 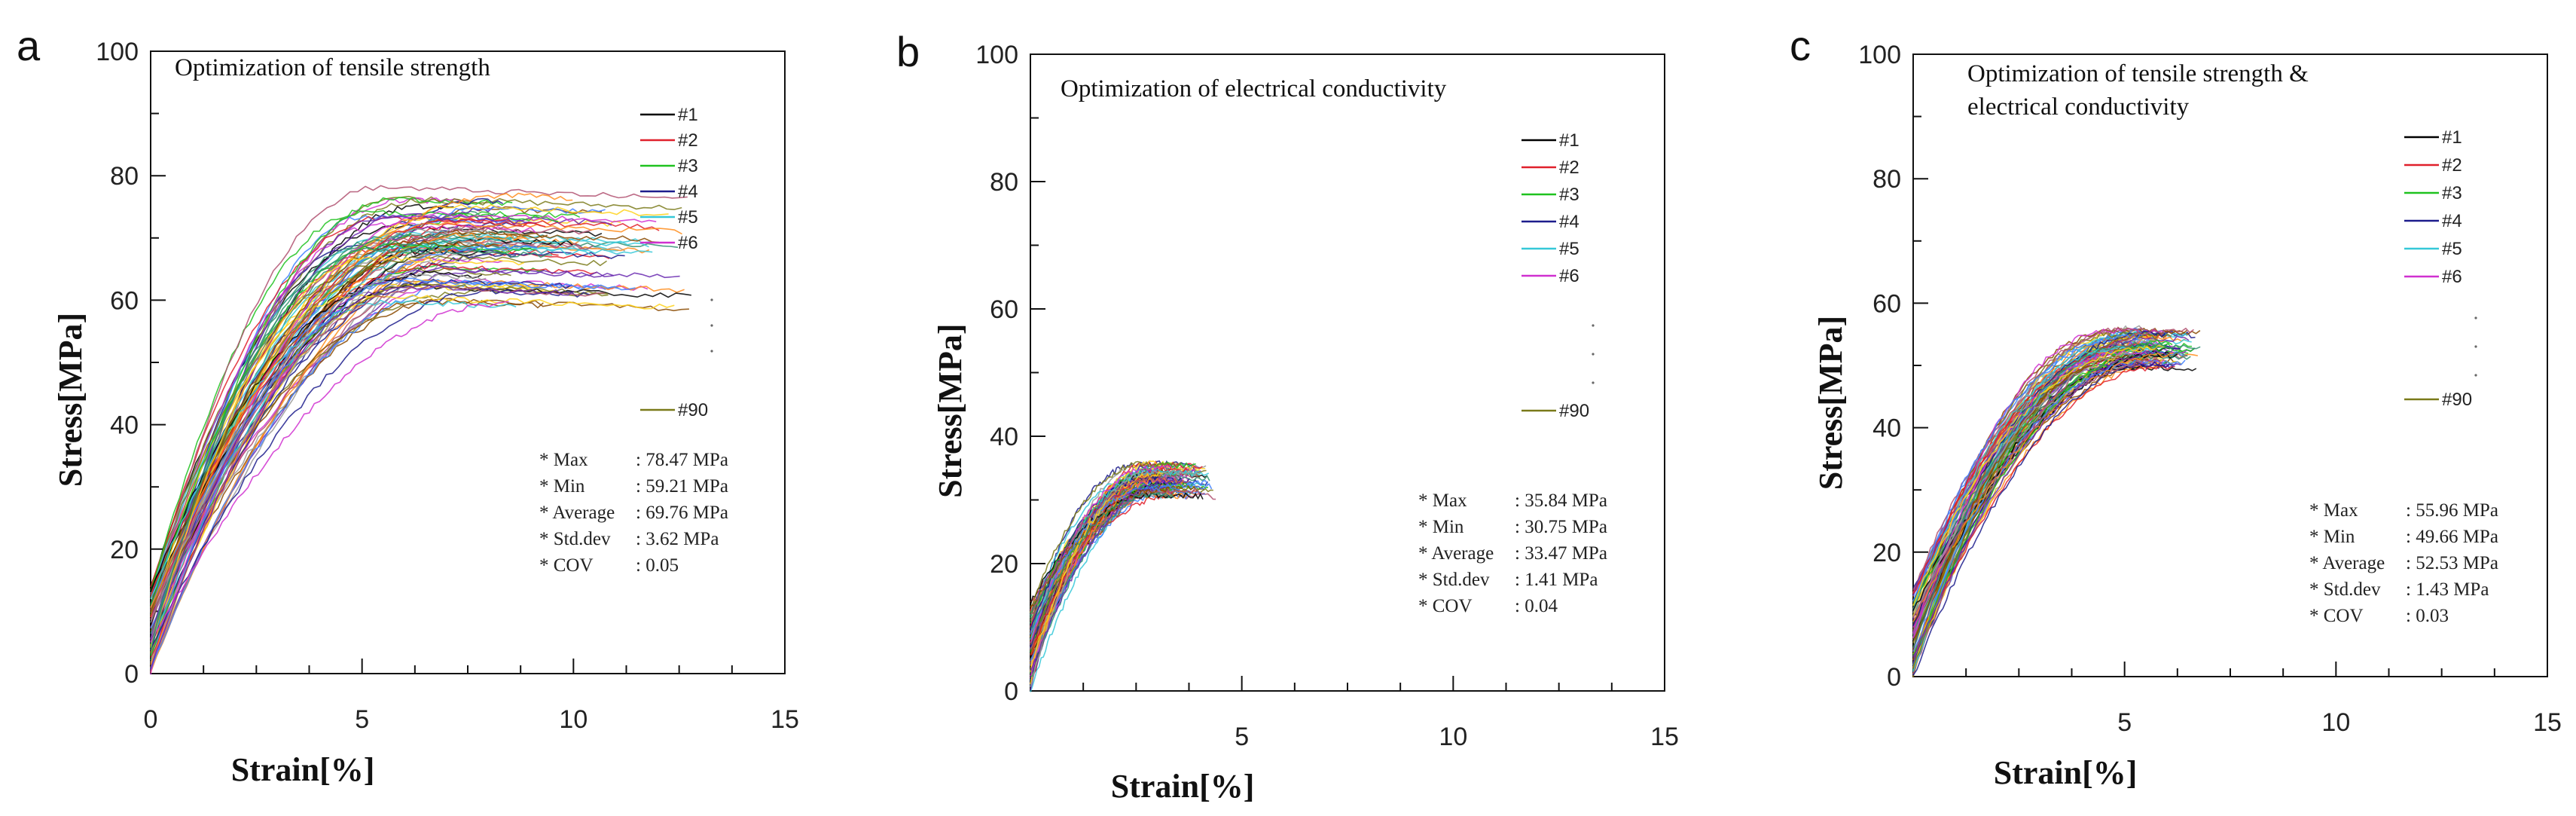 I want to click on legend-label: #4, so click(x=1569, y=222).